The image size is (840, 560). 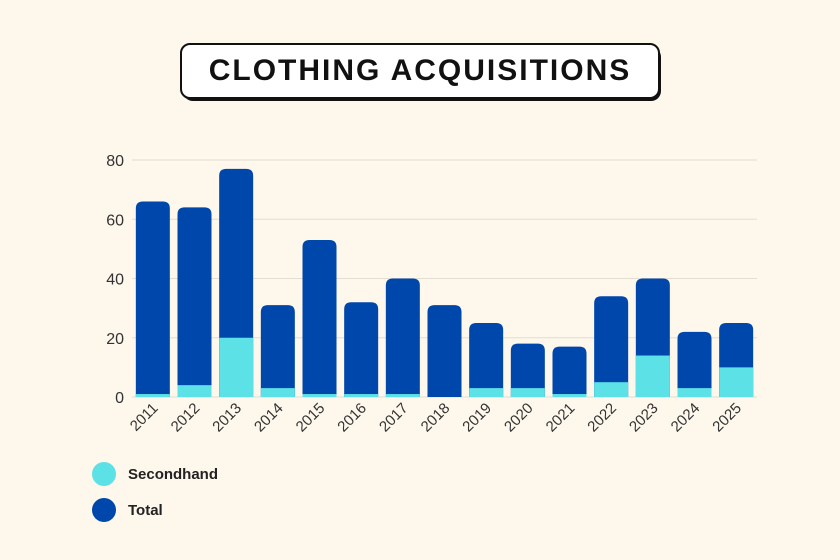 What do you see at coordinates (227, 418) in the screenshot?
I see `x-tick-label: 2013` at bounding box center [227, 418].